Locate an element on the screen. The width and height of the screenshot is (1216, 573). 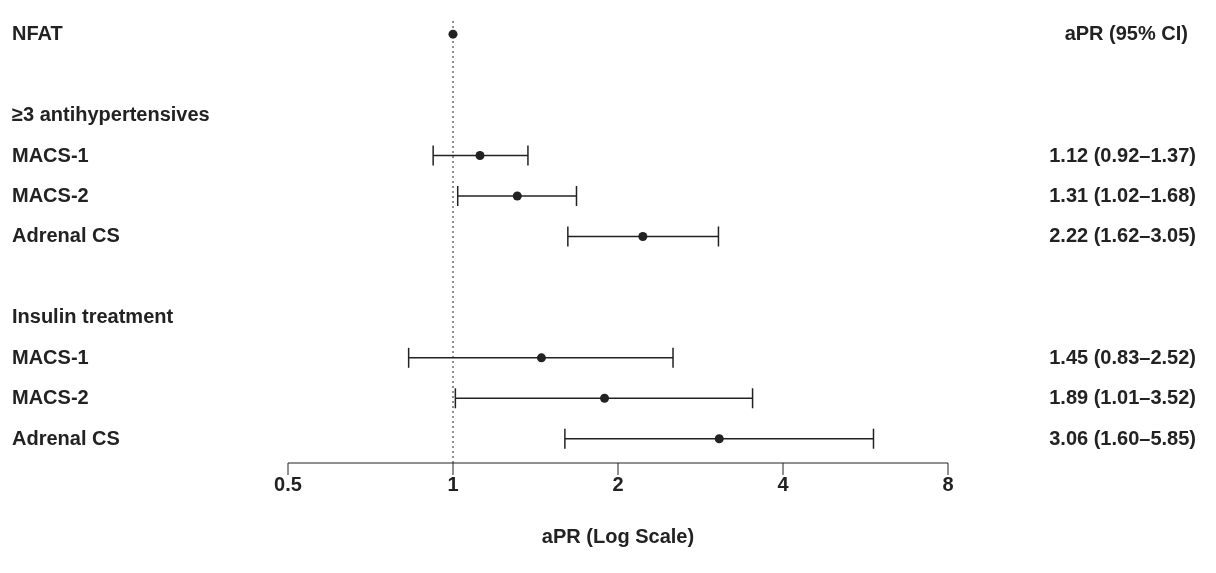
y-tick-label: Insulin treatment is located at coordinates (93, 316).